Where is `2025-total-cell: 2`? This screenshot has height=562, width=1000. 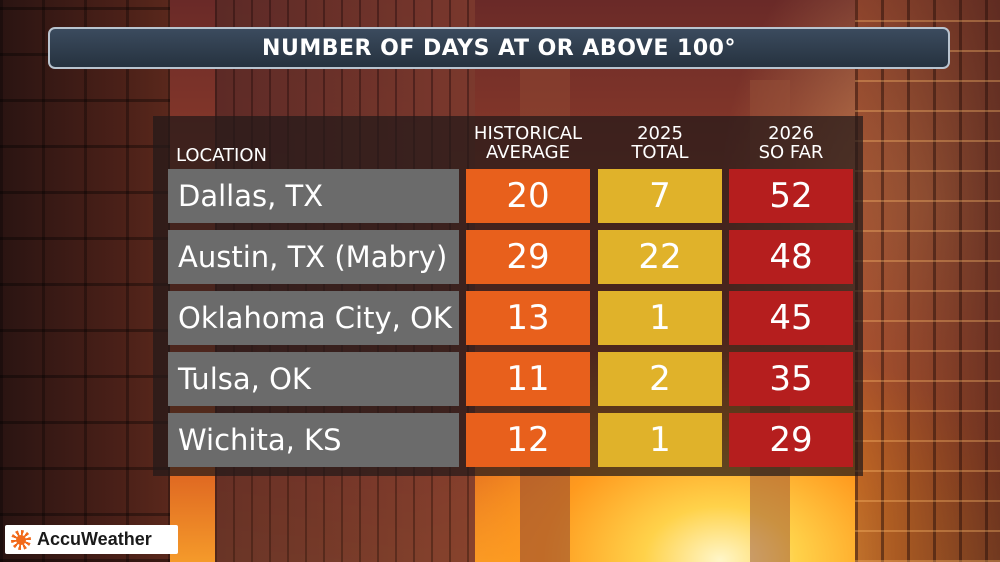
2025-total-cell: 2 is located at coordinates (660, 379).